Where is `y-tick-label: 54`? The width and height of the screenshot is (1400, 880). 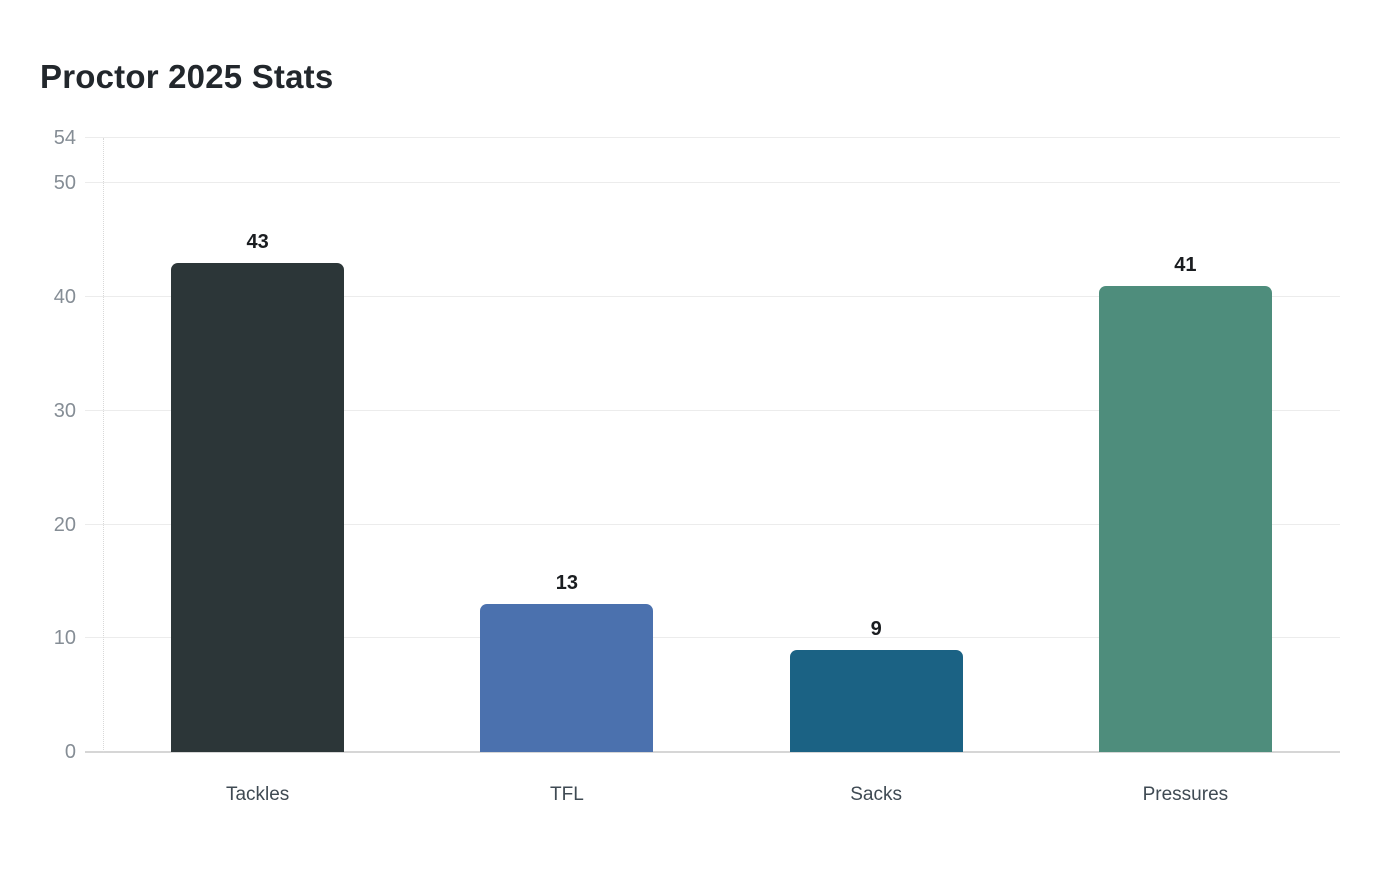 y-tick-label: 54 is located at coordinates (64, 138).